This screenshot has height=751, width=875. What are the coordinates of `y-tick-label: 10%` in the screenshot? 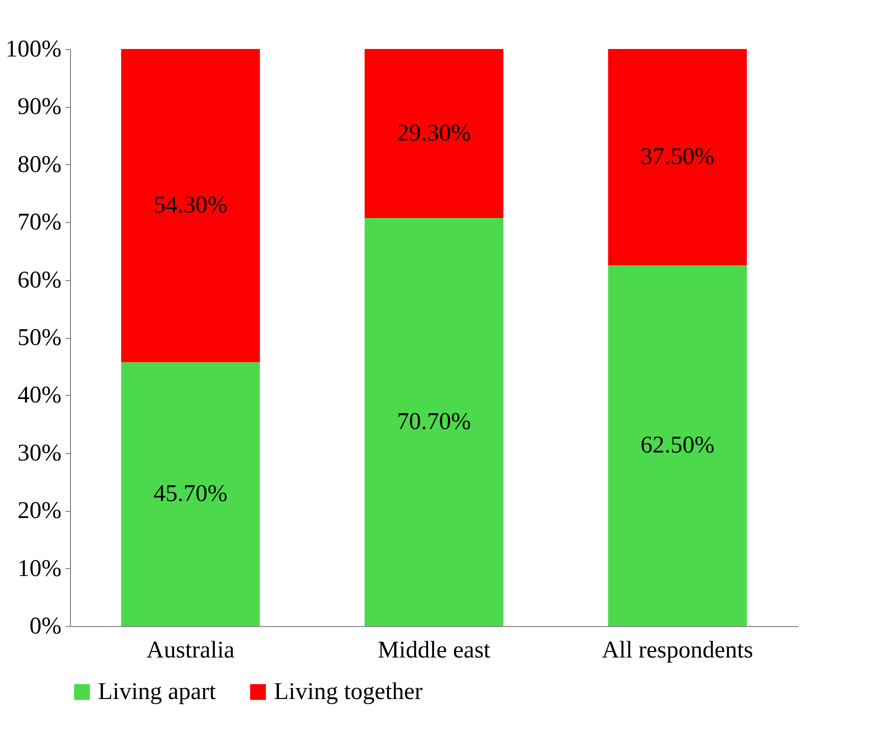 It's located at (40, 569).